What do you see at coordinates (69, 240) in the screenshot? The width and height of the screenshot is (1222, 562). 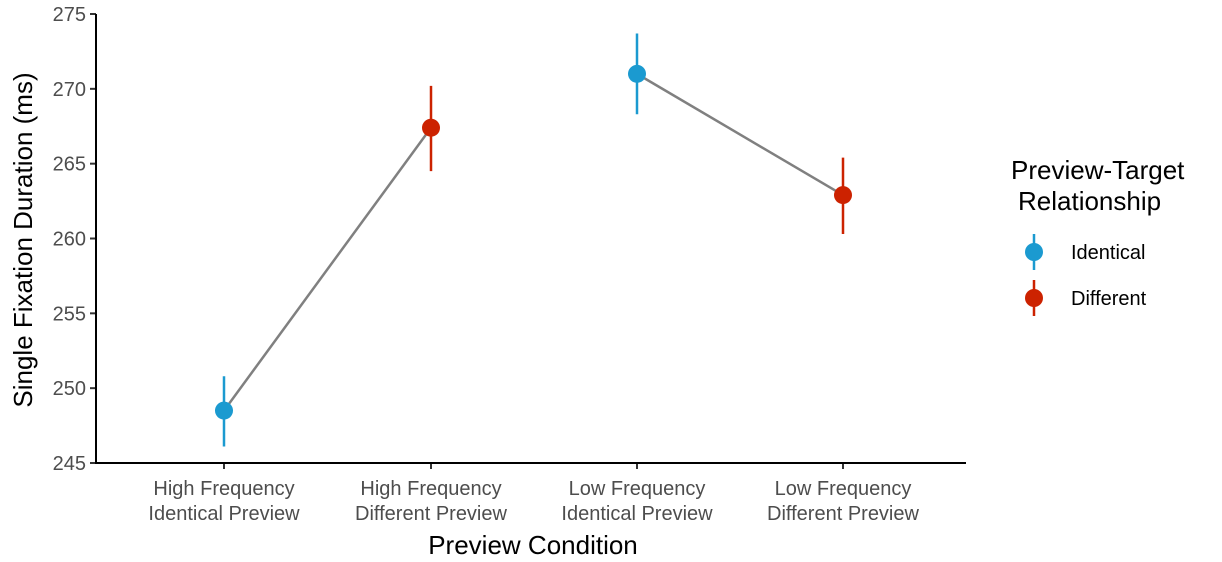 I see `y-tick-label-260: 260` at bounding box center [69, 240].